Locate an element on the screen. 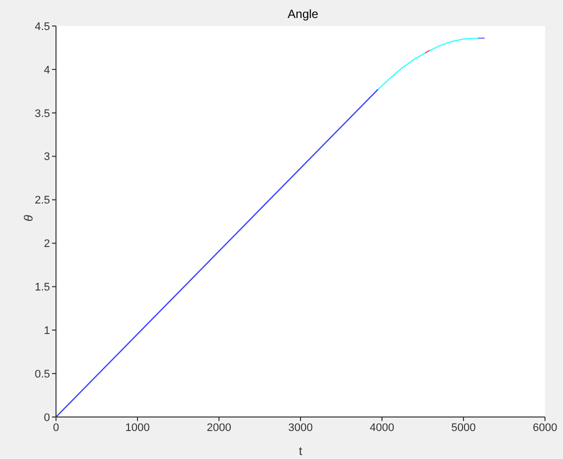 The height and width of the screenshot is (459, 563). chart-title: Angle is located at coordinates (303, 14).